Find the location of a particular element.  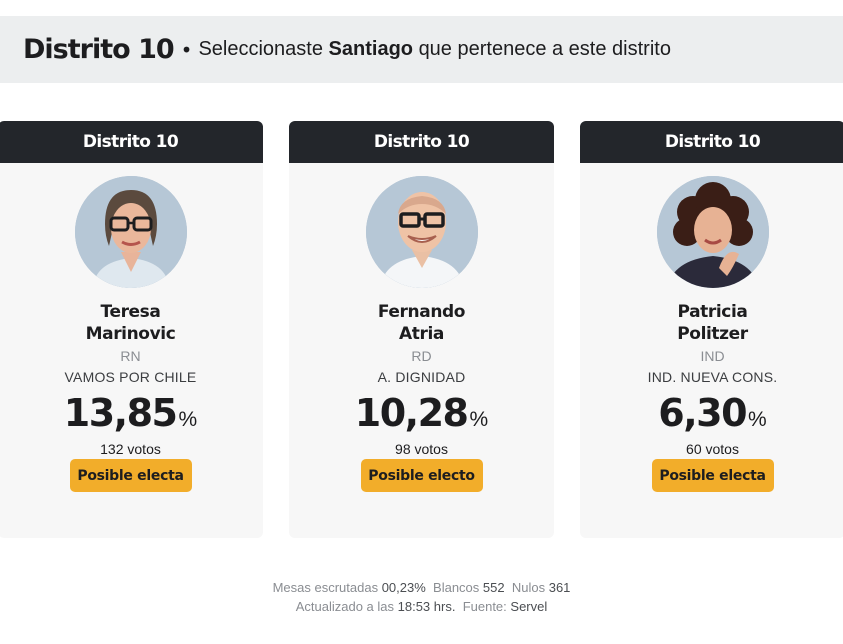

percentage-value: 6,30 is located at coordinates (702, 413).